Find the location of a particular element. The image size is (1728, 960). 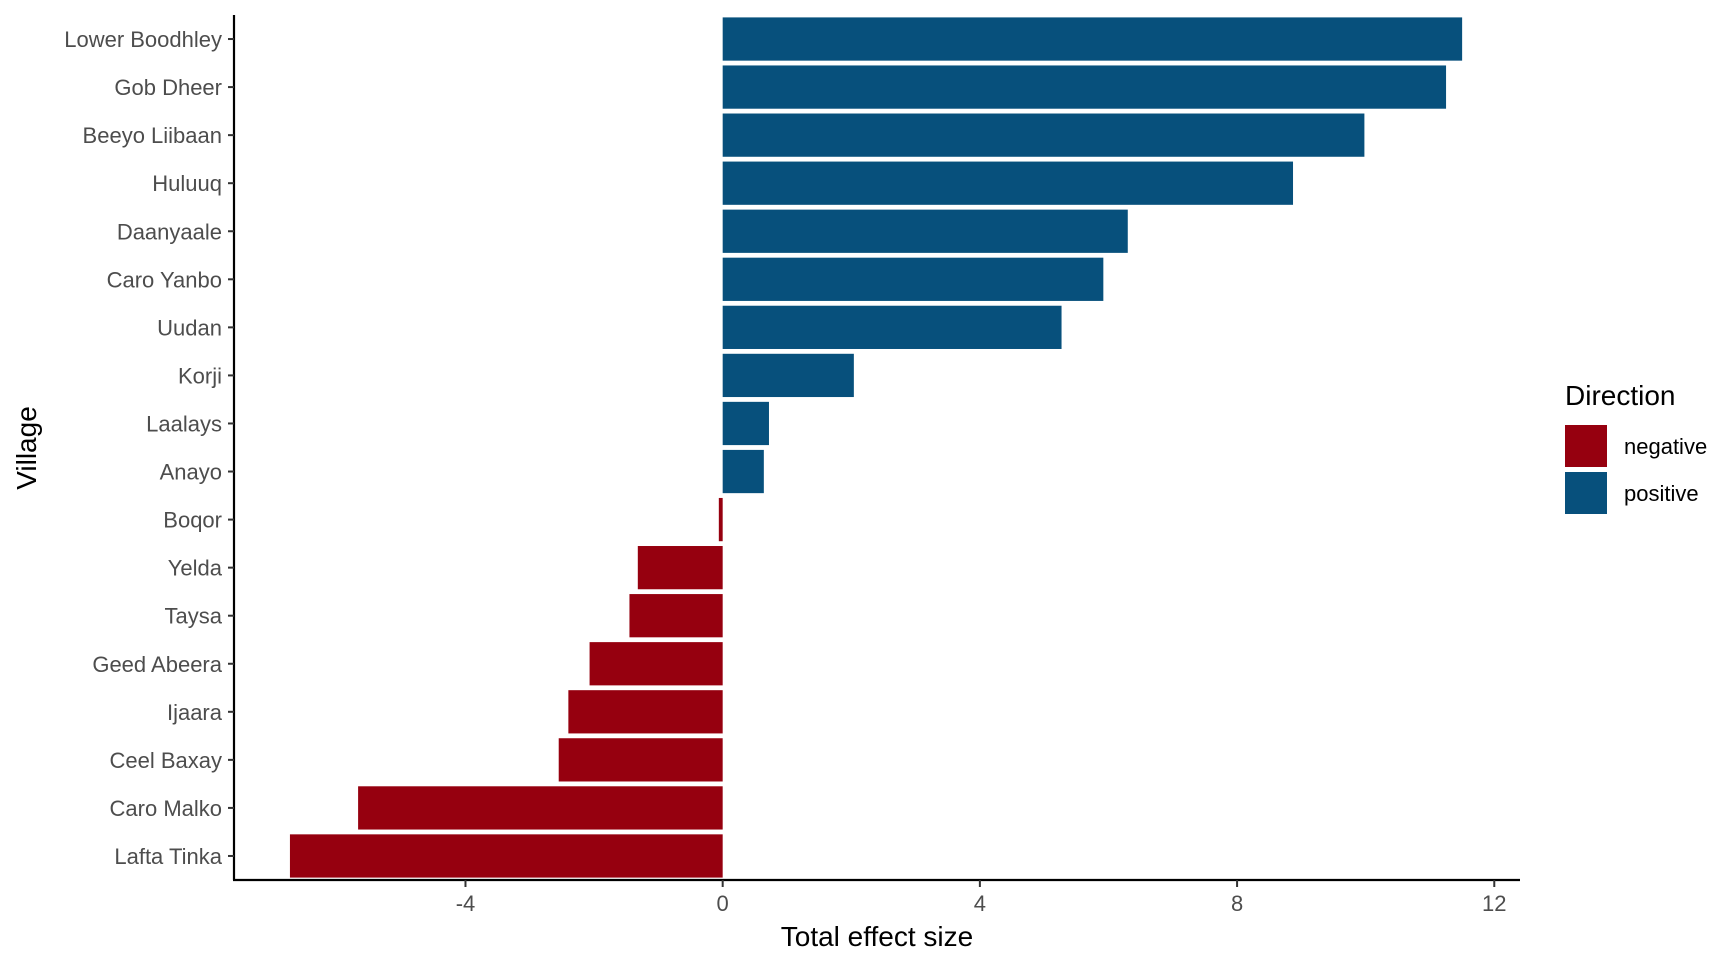

x-tick-label: 8 is located at coordinates (1237, 903).